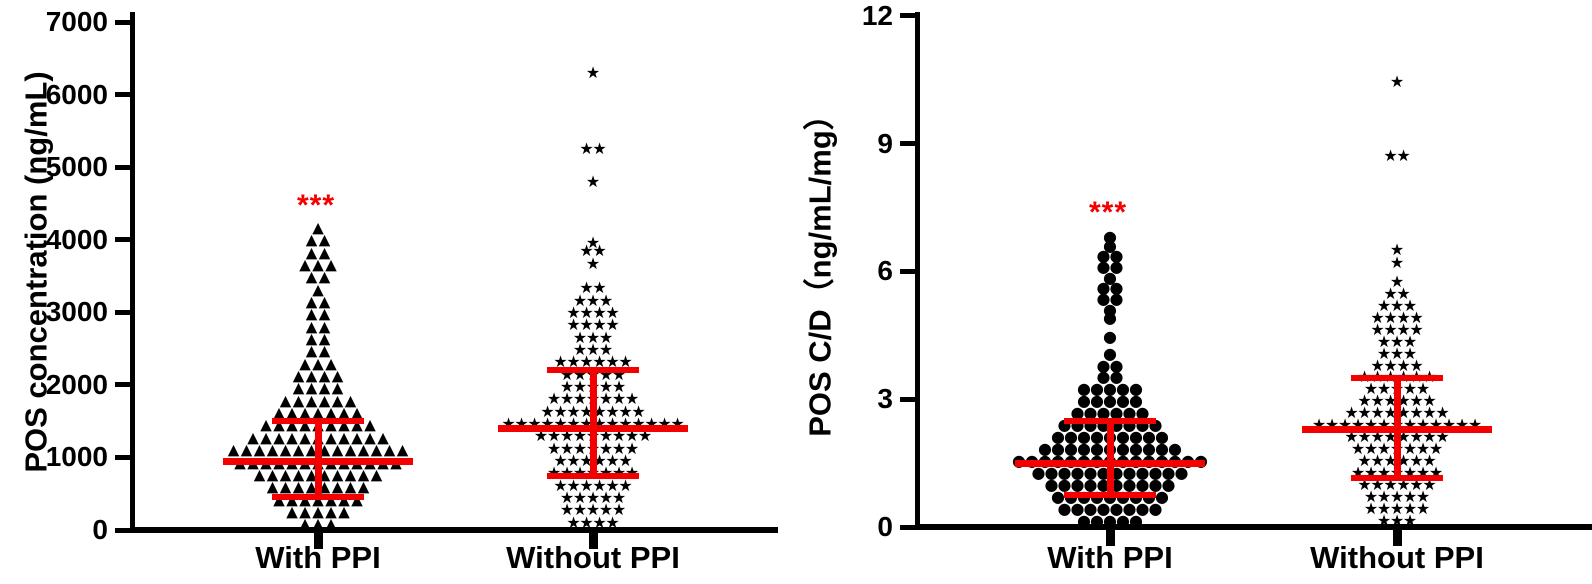 The image size is (1592, 584). What do you see at coordinates (76, 239) in the screenshot?
I see `y-tick-label: 4000` at bounding box center [76, 239].